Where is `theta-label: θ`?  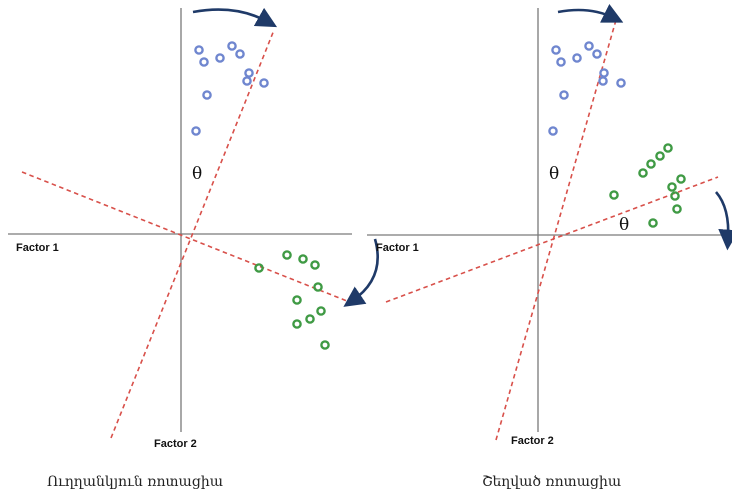 theta-label: θ is located at coordinates (197, 174).